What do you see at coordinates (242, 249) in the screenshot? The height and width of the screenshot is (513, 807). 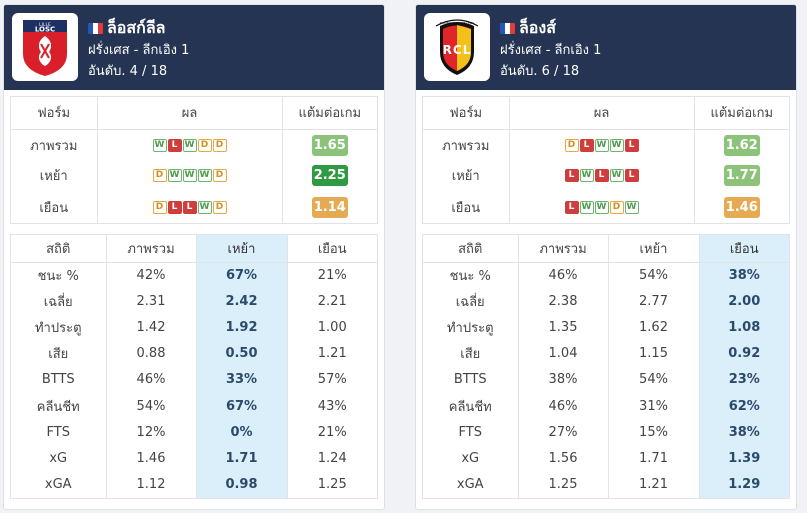 I see `home-header: เหย้า` at bounding box center [242, 249].